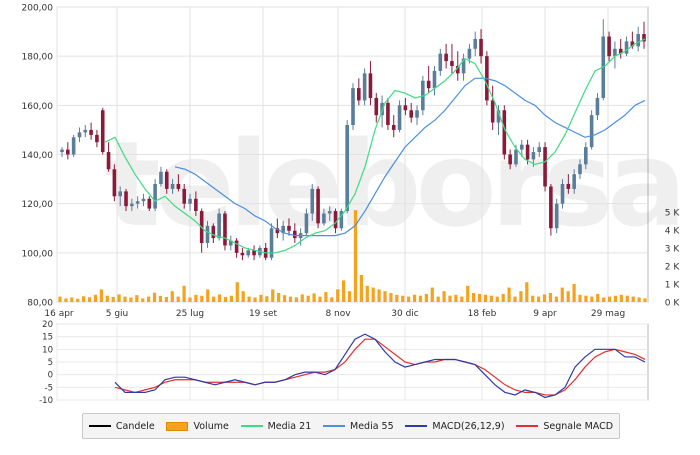 The height and width of the screenshot is (455, 700). I want to click on candles-swatch, so click(99, 426).